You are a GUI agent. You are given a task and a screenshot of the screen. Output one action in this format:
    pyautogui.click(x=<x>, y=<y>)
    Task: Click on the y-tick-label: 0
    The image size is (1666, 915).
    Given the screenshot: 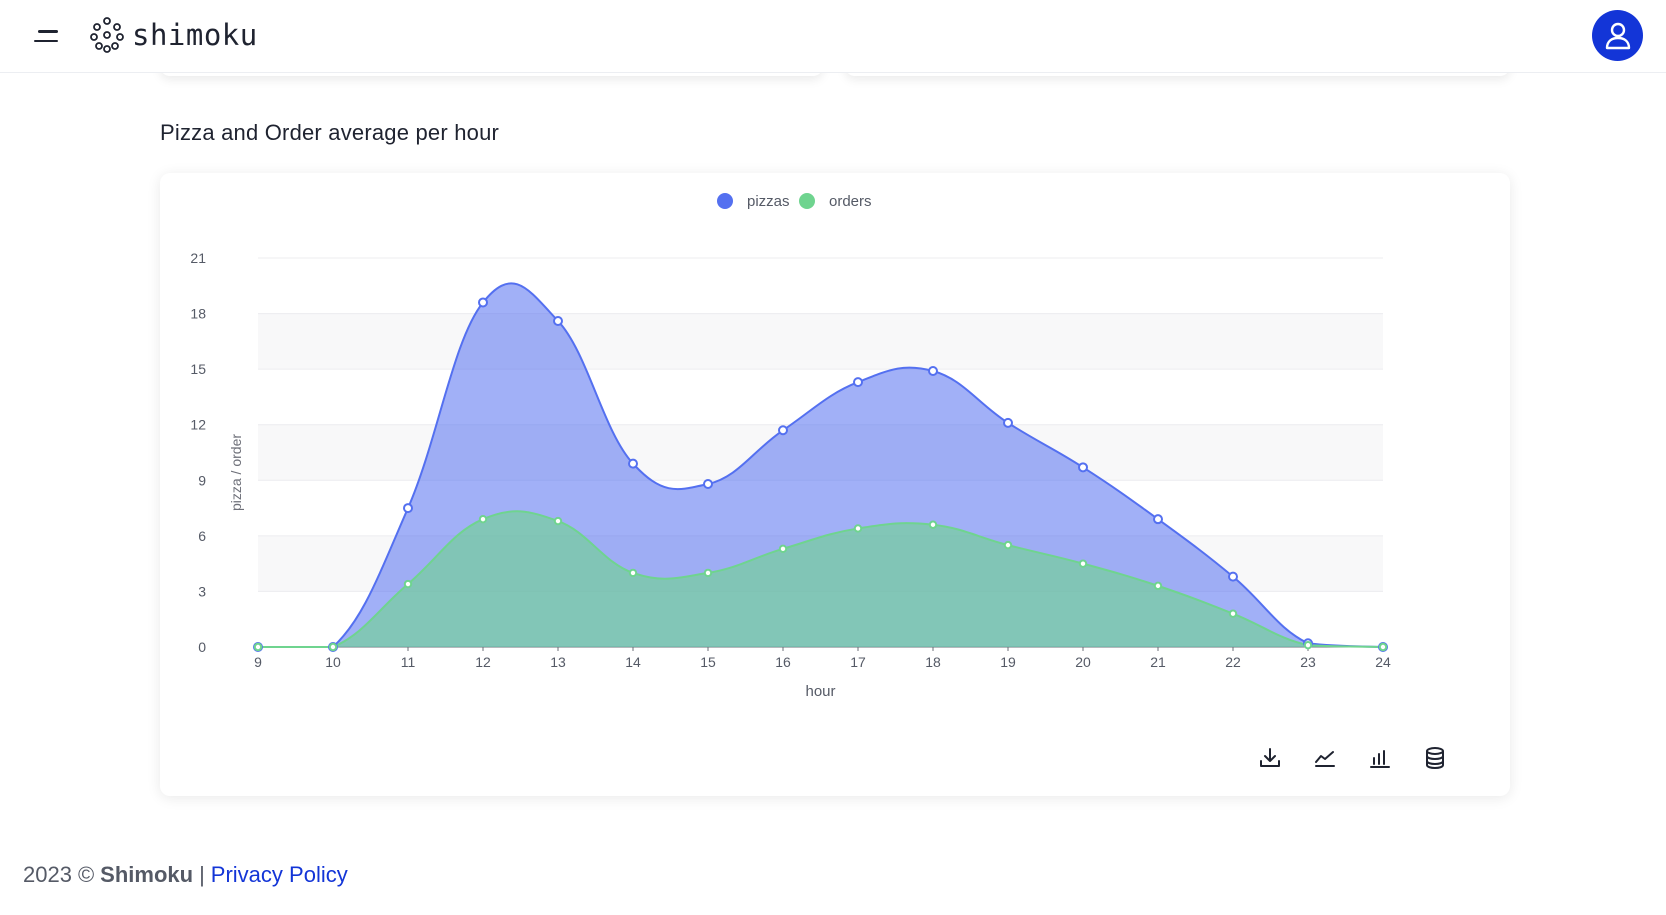 What is the action you would take?
    pyautogui.click(x=202, y=647)
    